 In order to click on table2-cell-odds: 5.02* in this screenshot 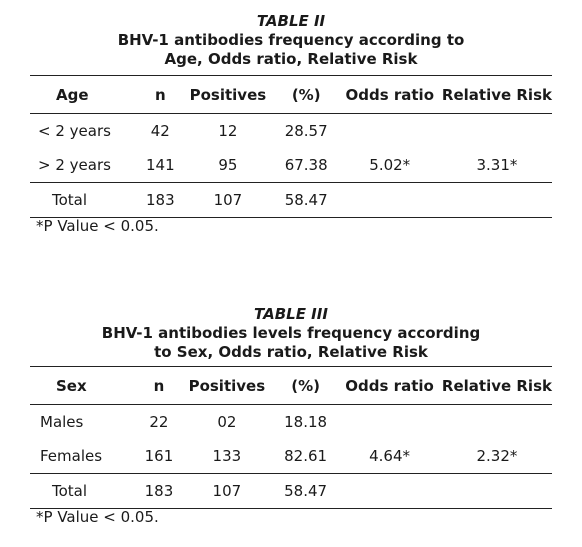, I will do `click(390, 165)`.